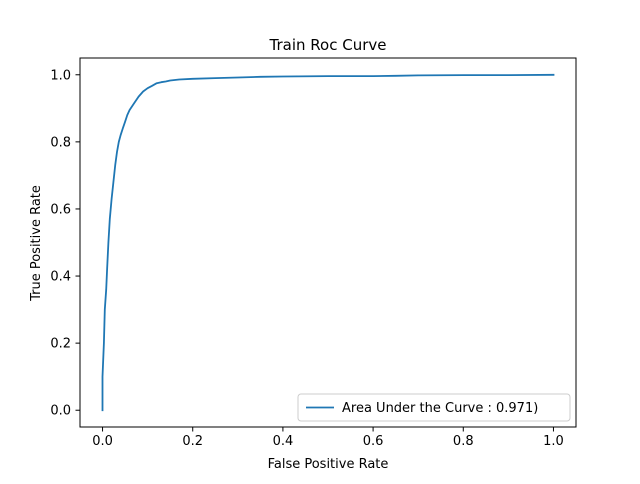 The height and width of the screenshot is (484, 640). What do you see at coordinates (192, 441) in the screenshot?
I see `x-tick-label: 0.2` at bounding box center [192, 441].